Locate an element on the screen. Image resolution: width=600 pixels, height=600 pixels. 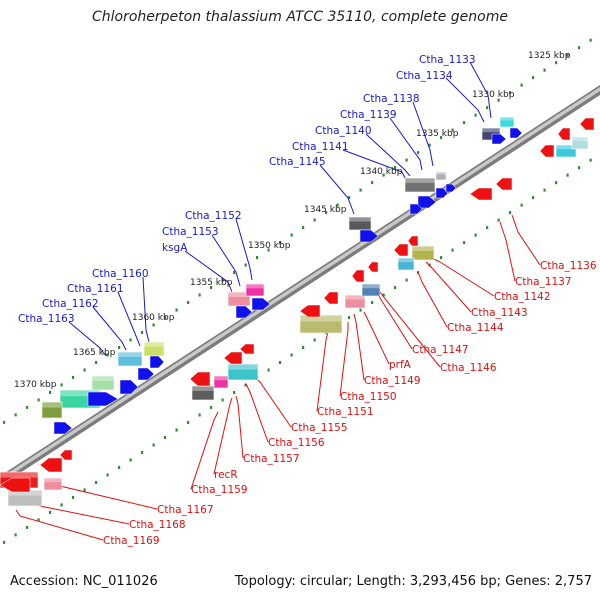
gene-label-prfa: prfA is located at coordinates (400, 365).